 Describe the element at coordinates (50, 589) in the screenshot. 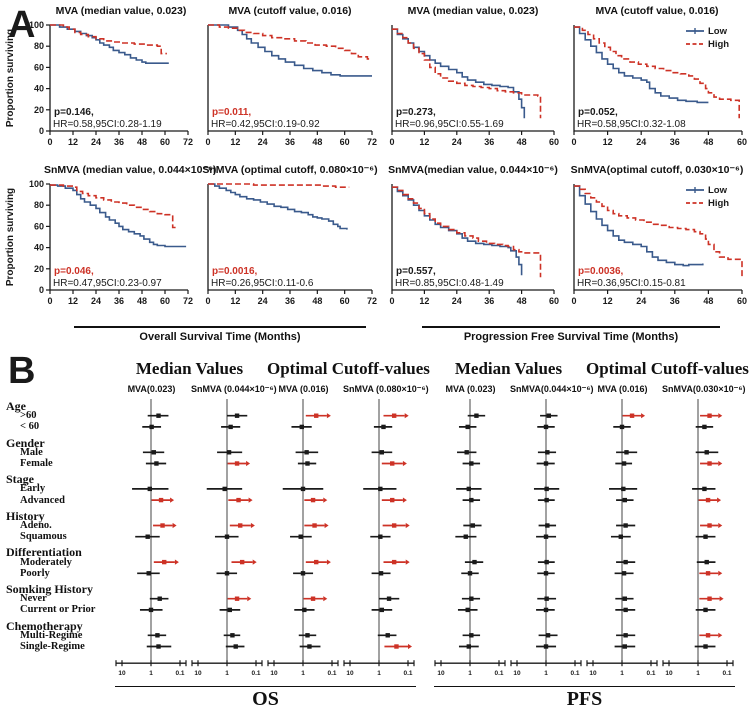

I see `forest-group-label: Somking History` at that location.